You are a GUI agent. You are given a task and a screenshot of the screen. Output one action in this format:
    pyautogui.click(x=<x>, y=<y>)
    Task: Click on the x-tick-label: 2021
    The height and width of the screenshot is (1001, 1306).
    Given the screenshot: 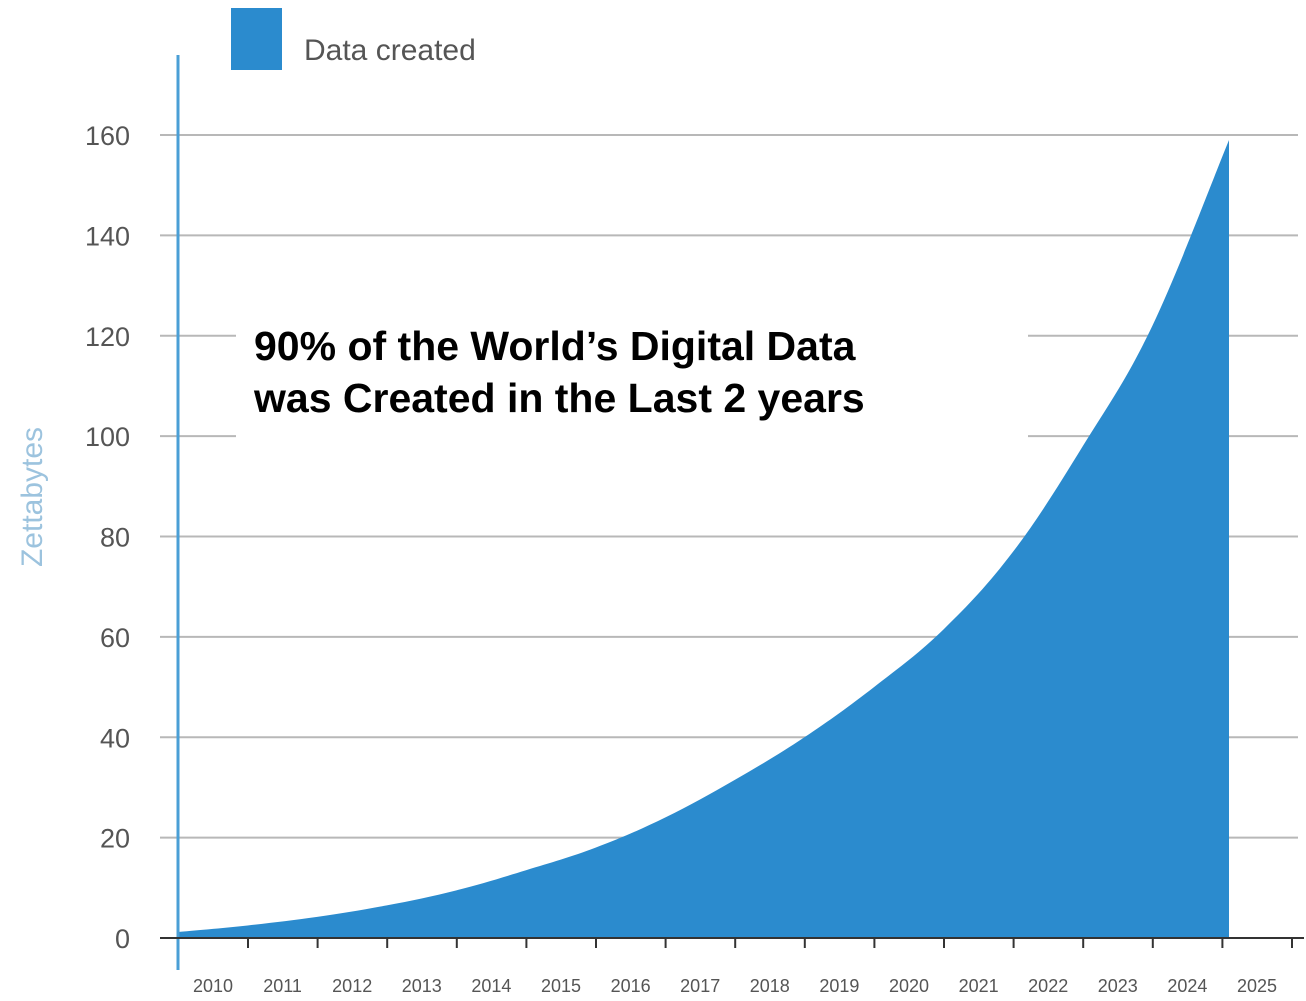 What is the action you would take?
    pyautogui.click(x=979, y=986)
    